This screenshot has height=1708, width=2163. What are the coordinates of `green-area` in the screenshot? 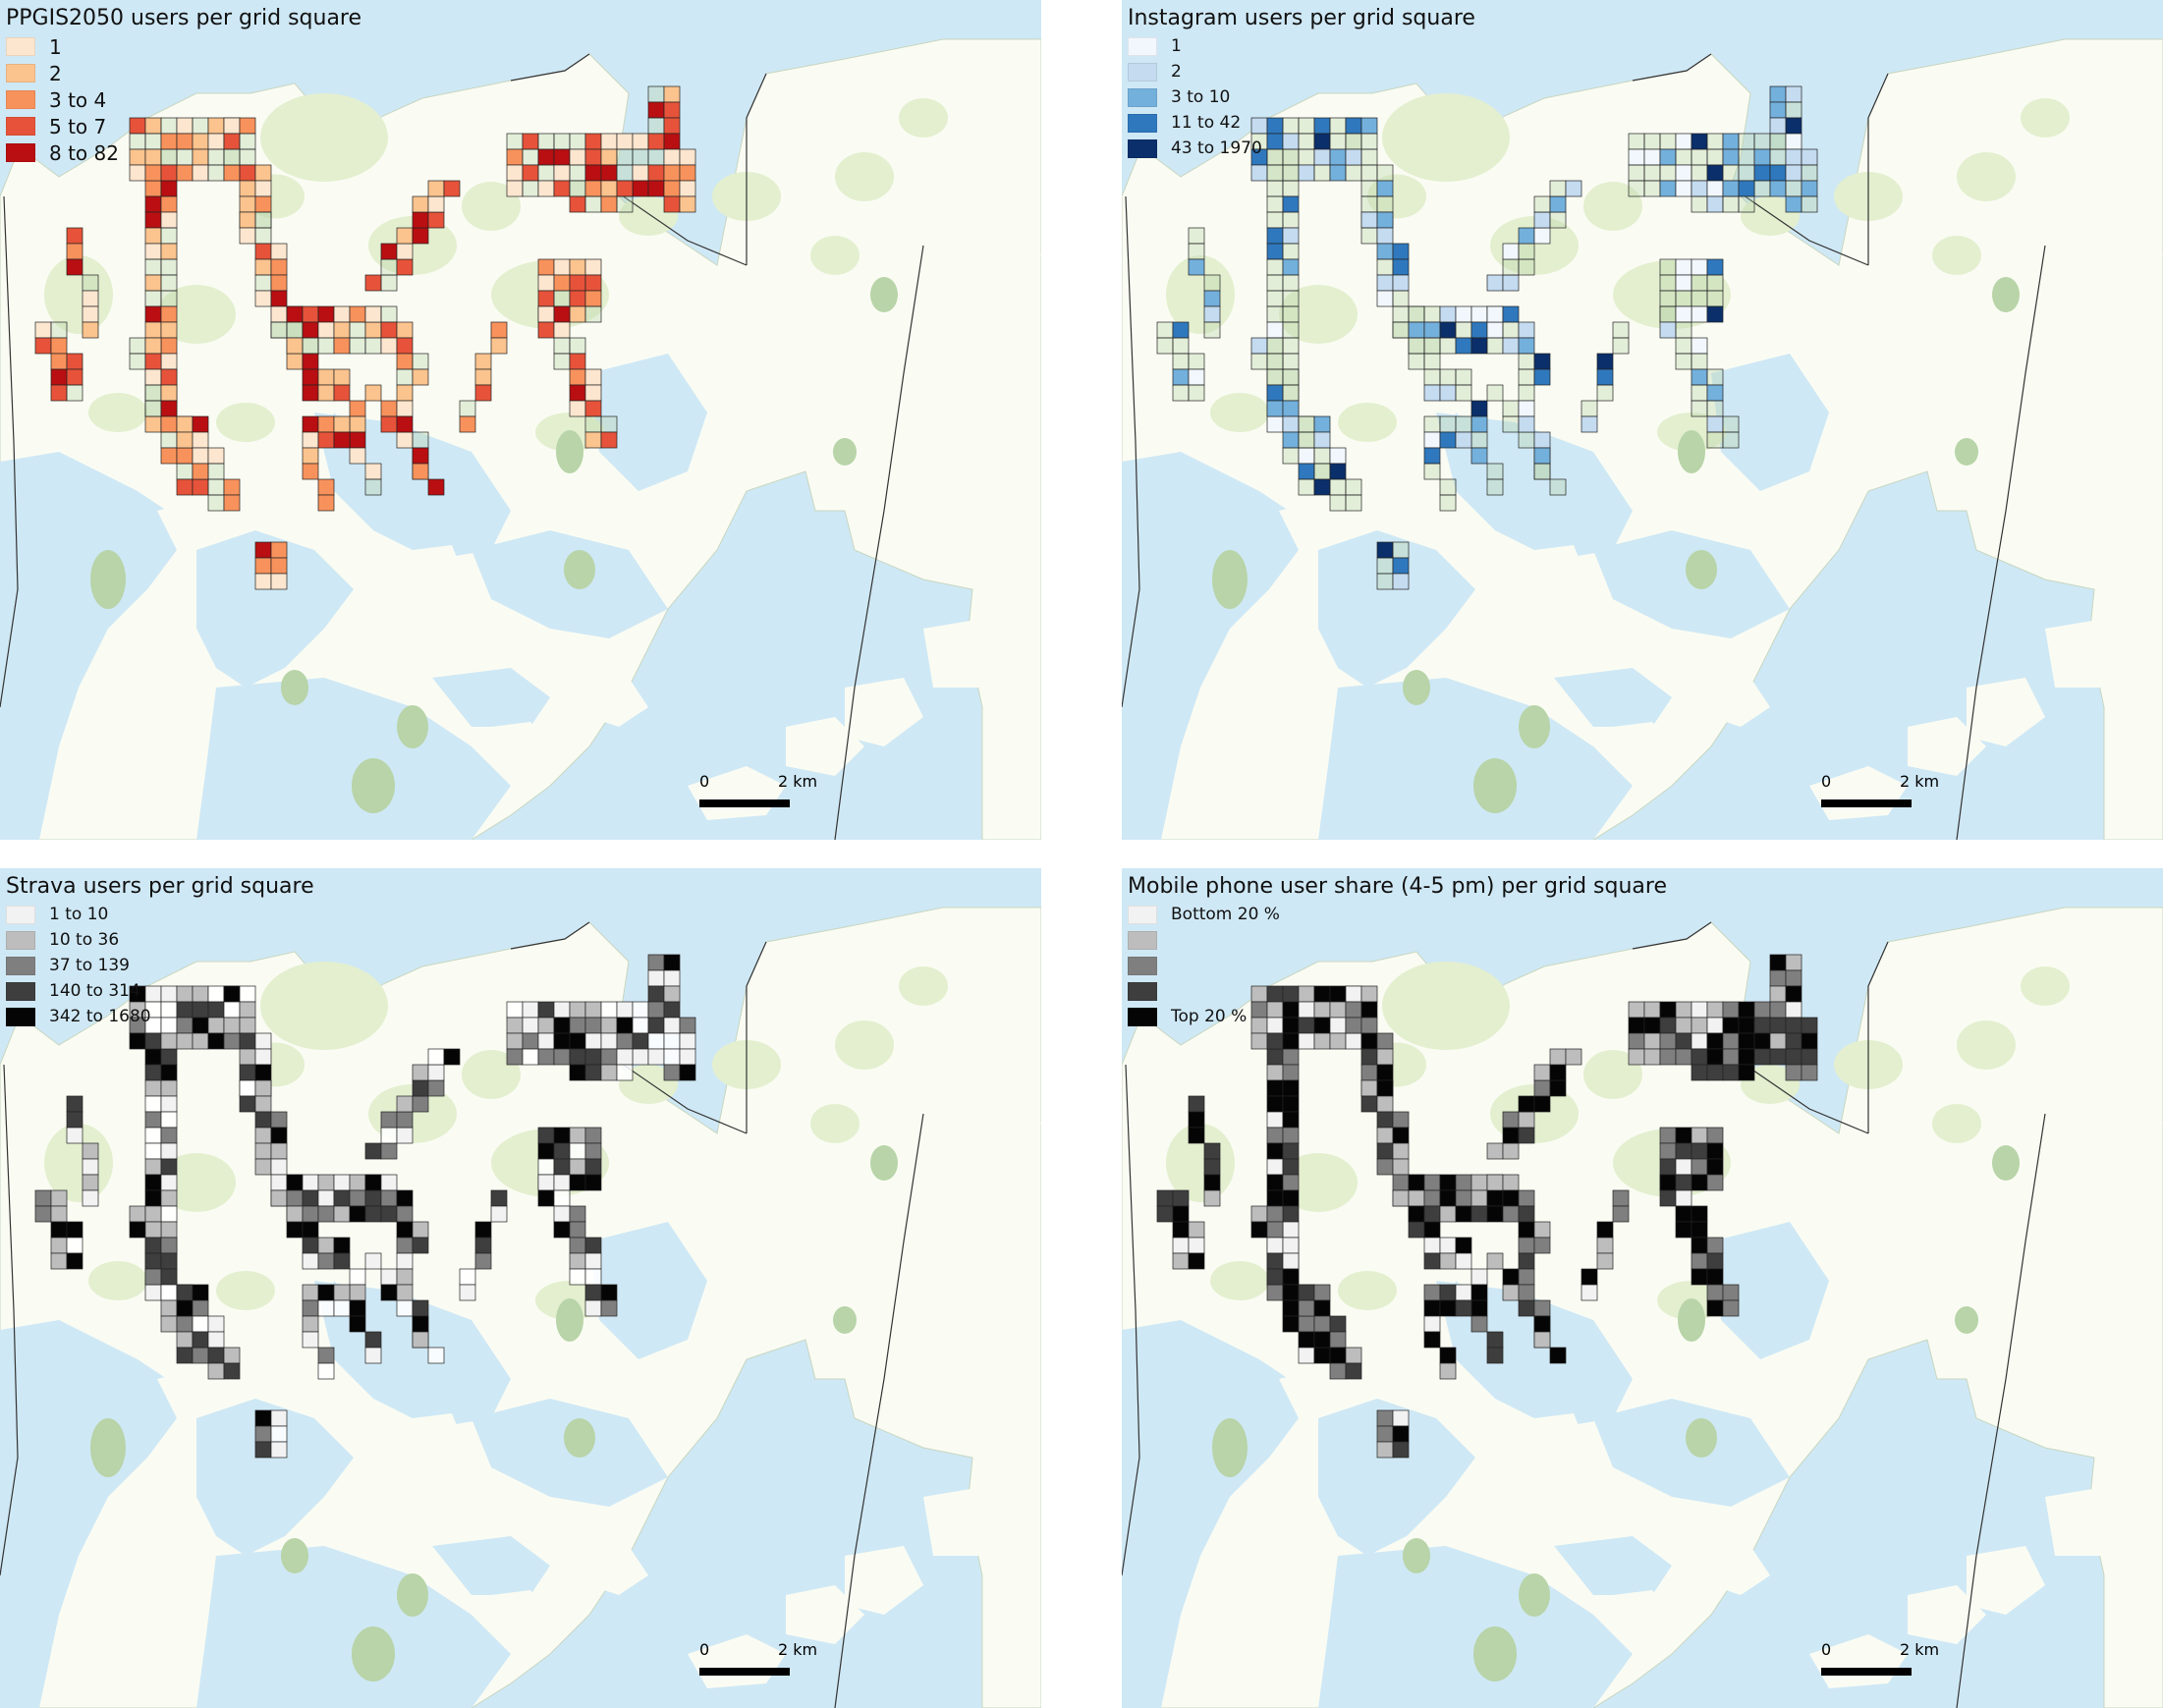 It's located at (1367, 1290).